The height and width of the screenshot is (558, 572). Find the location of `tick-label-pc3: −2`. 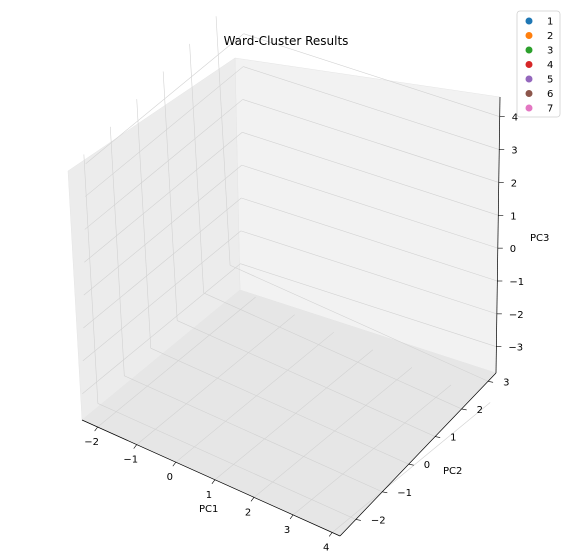

tick-label-pc3: −2 is located at coordinates (516, 315).